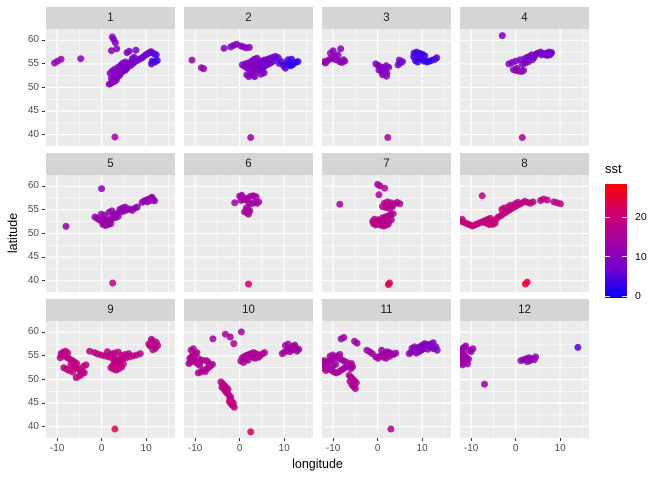 The height and width of the screenshot is (480, 672). I want to click on sst-legend: sst 20 10 0, so click(626, 231).